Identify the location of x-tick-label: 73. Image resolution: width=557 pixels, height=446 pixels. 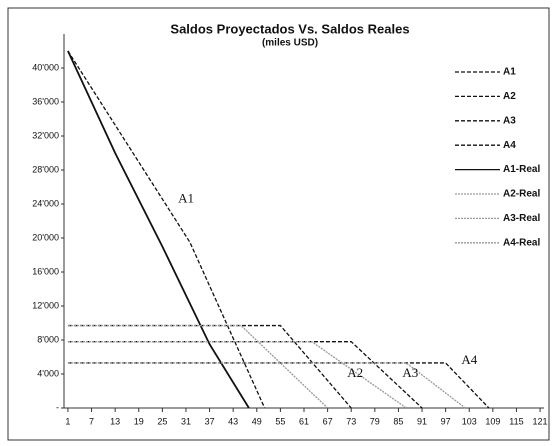
(351, 421).